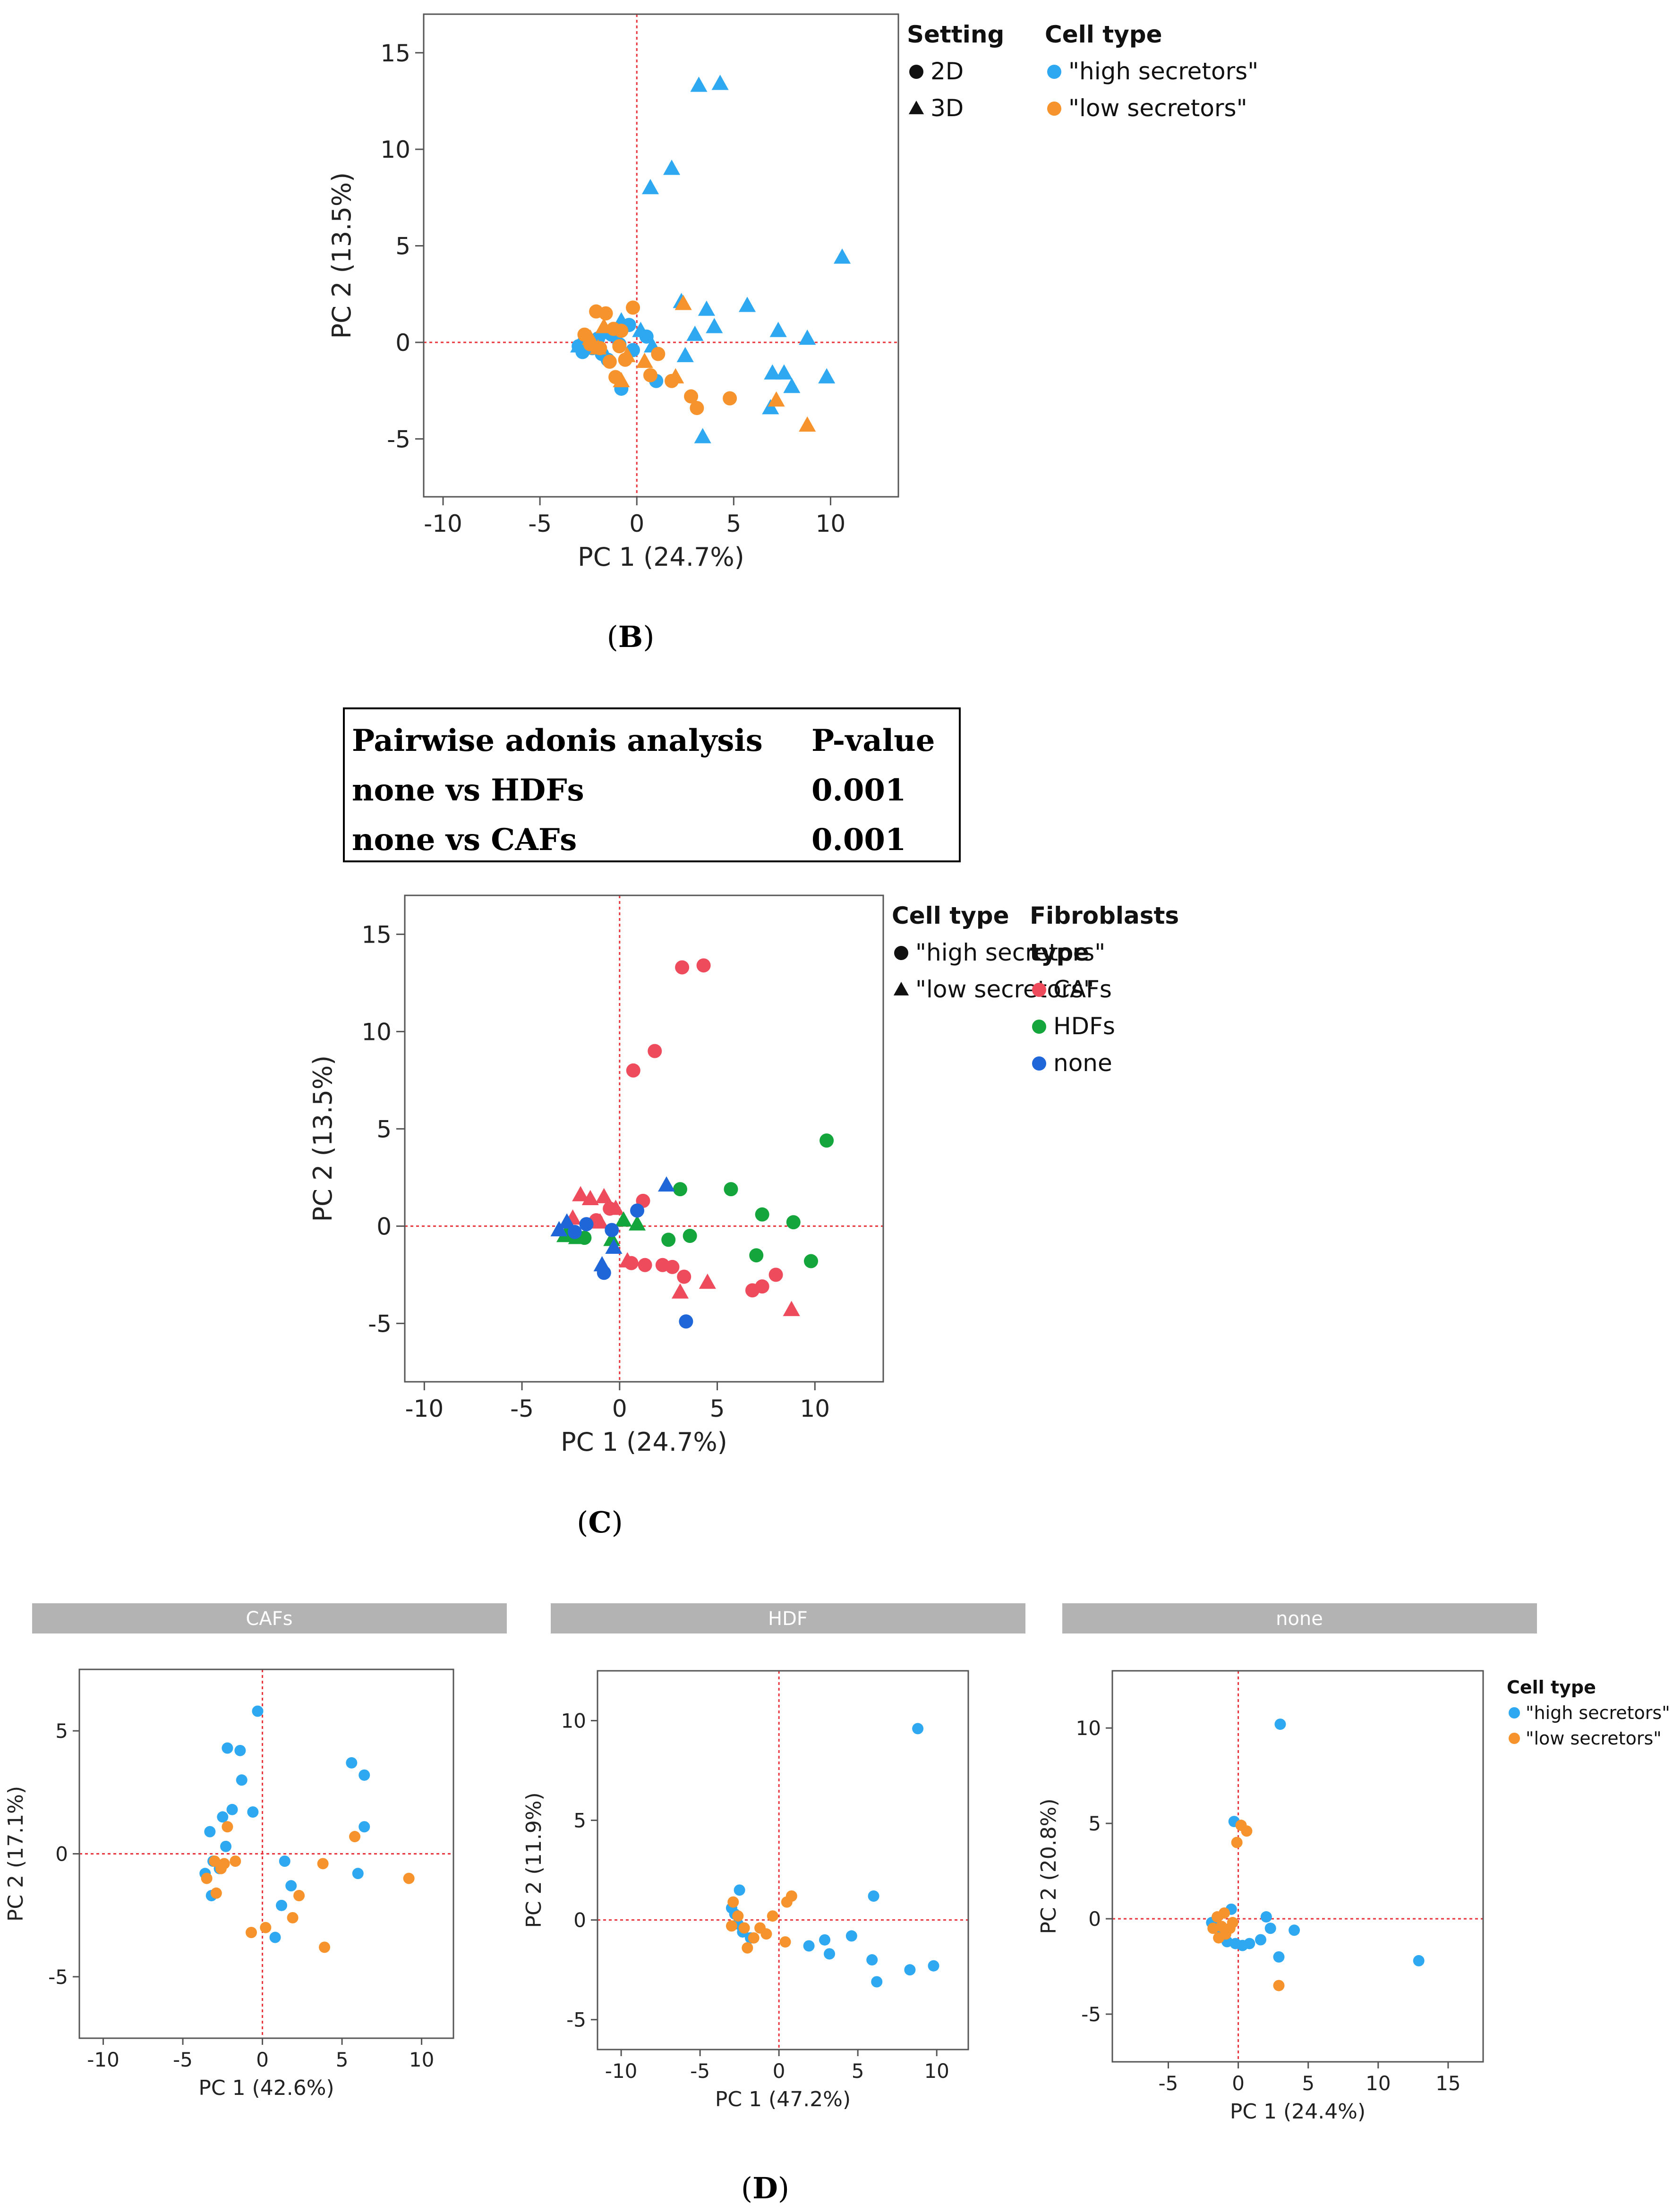 The width and height of the screenshot is (1673, 2212). Describe the element at coordinates (765, 2188) in the screenshot. I see `panel-label-d: (D)` at that location.